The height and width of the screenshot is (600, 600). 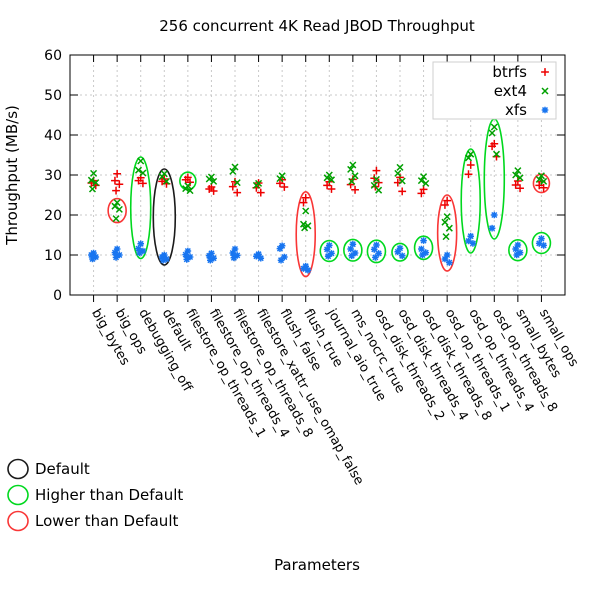 I want to click on data-point-btrfs-ms_nocrc_true, so click(x=355, y=189).